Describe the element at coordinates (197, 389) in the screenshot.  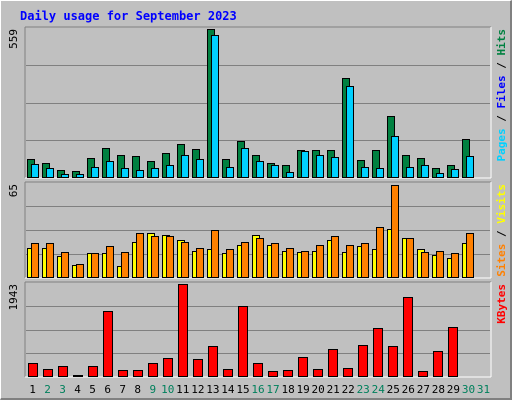
I see `day-label-12: 12` at that location.